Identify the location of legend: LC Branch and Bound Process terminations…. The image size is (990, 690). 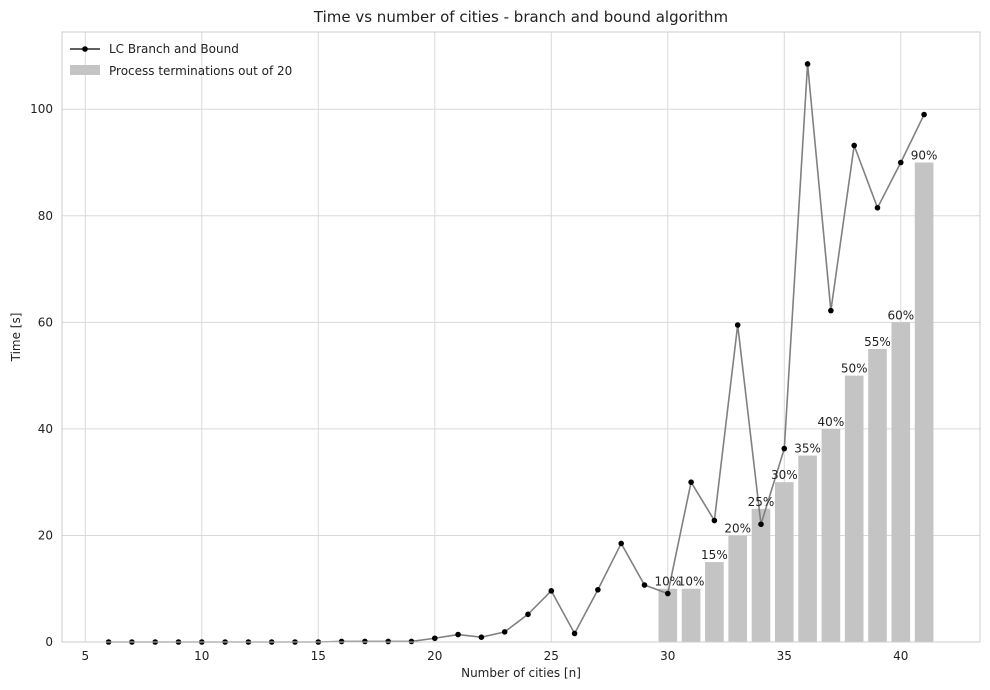
(181, 60).